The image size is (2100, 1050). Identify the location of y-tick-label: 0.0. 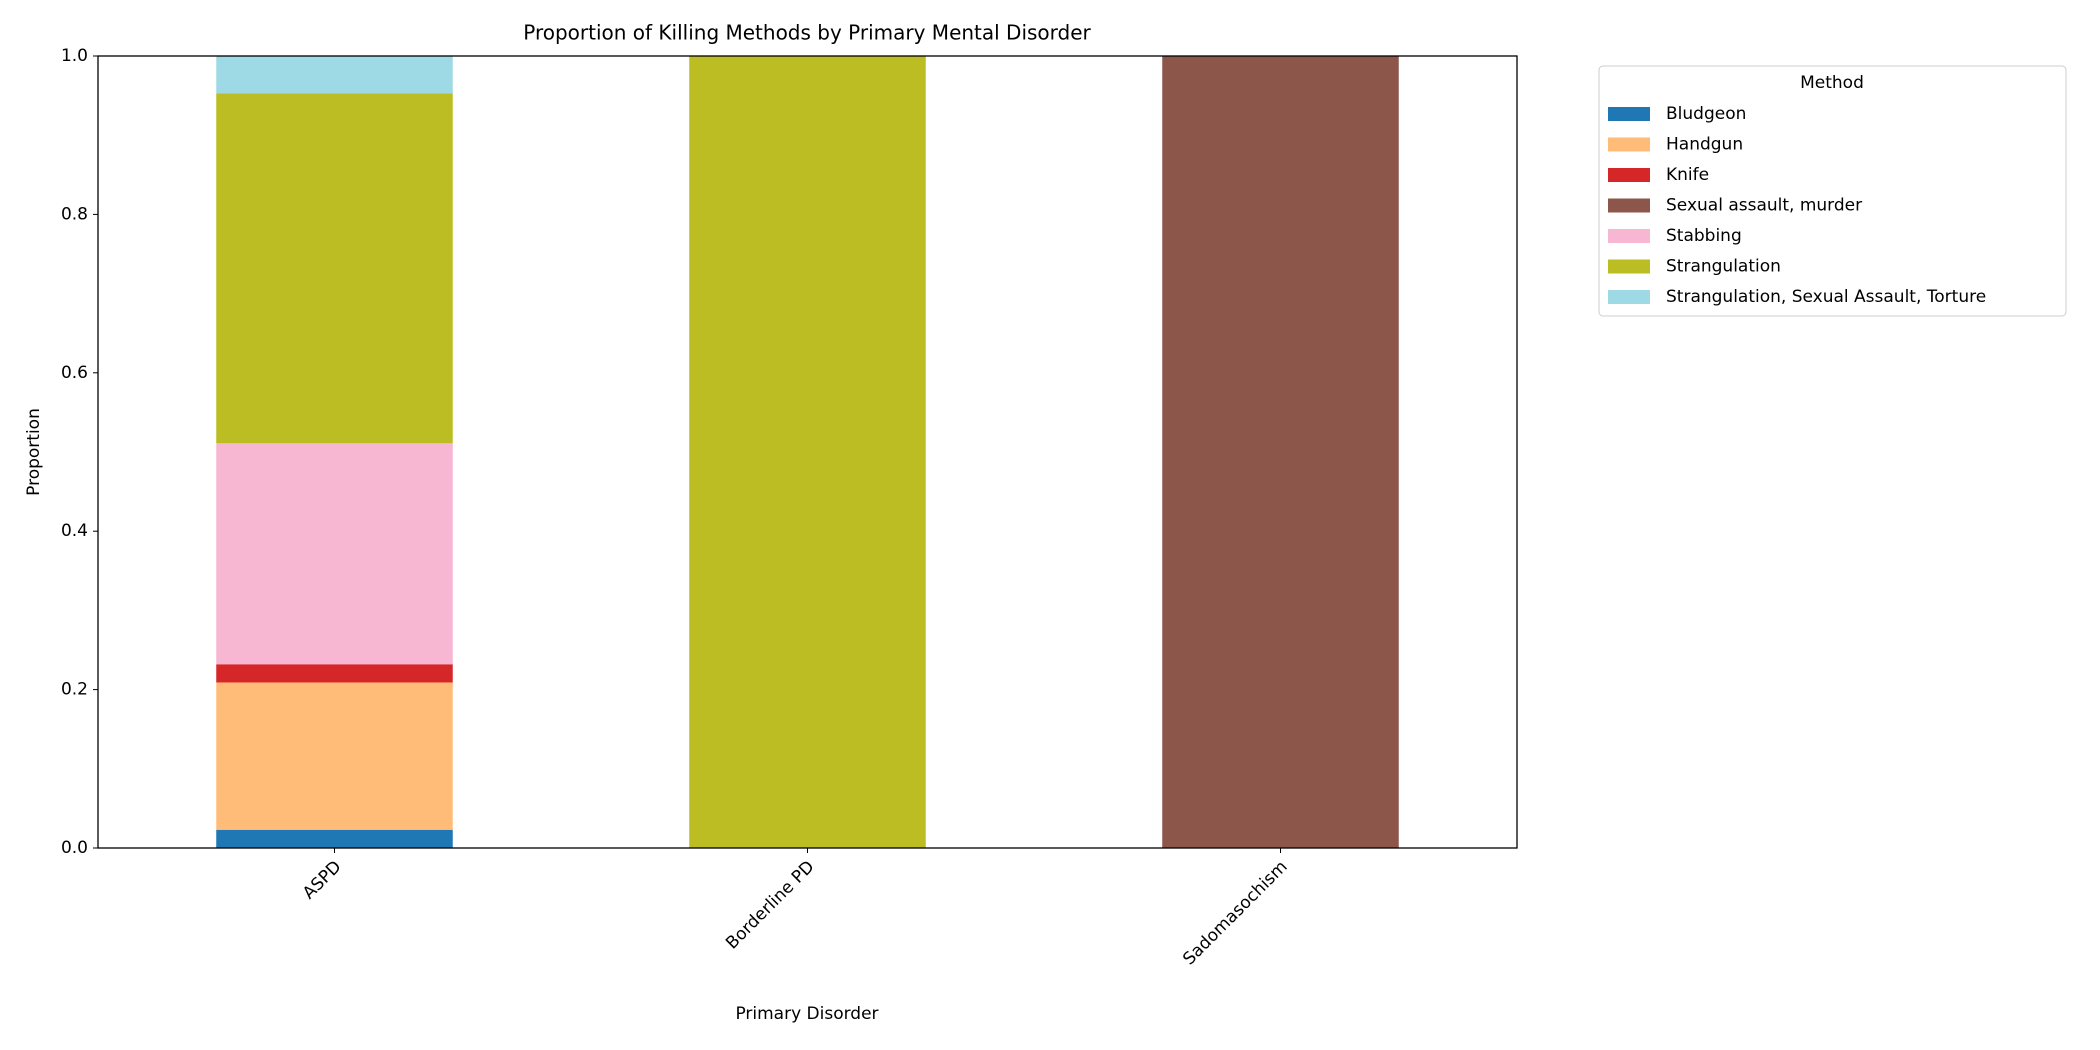
(74, 848).